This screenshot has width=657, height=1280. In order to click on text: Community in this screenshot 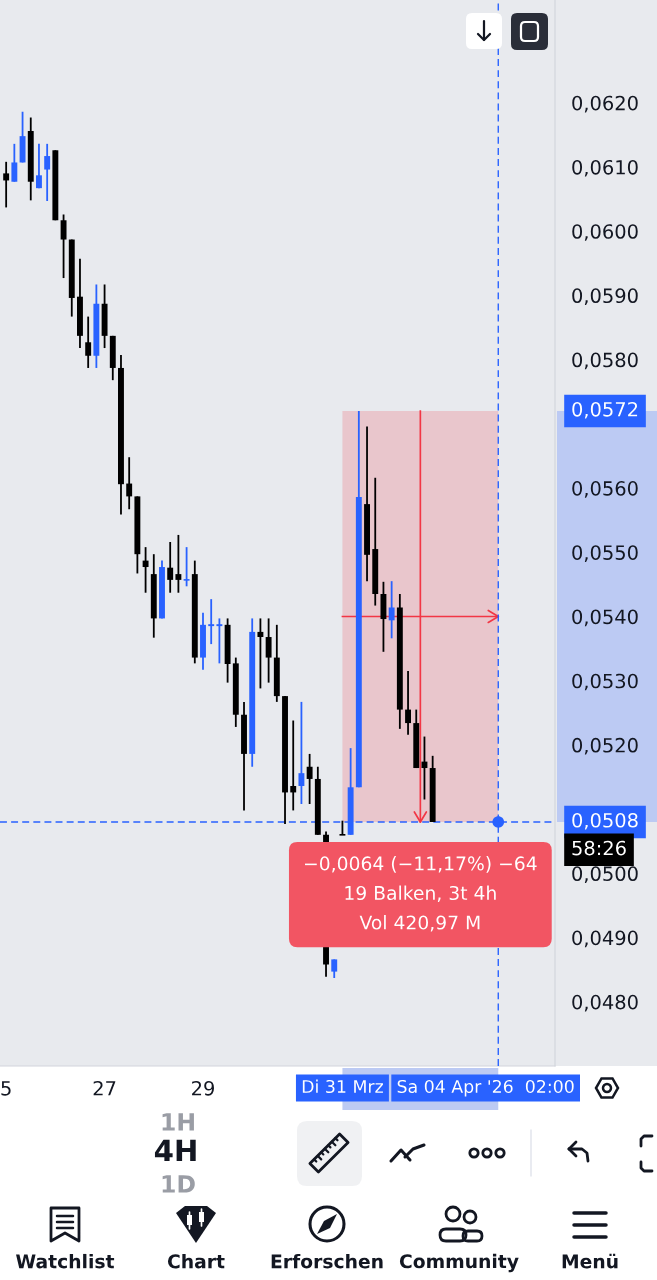, I will do `click(459, 1263)`.